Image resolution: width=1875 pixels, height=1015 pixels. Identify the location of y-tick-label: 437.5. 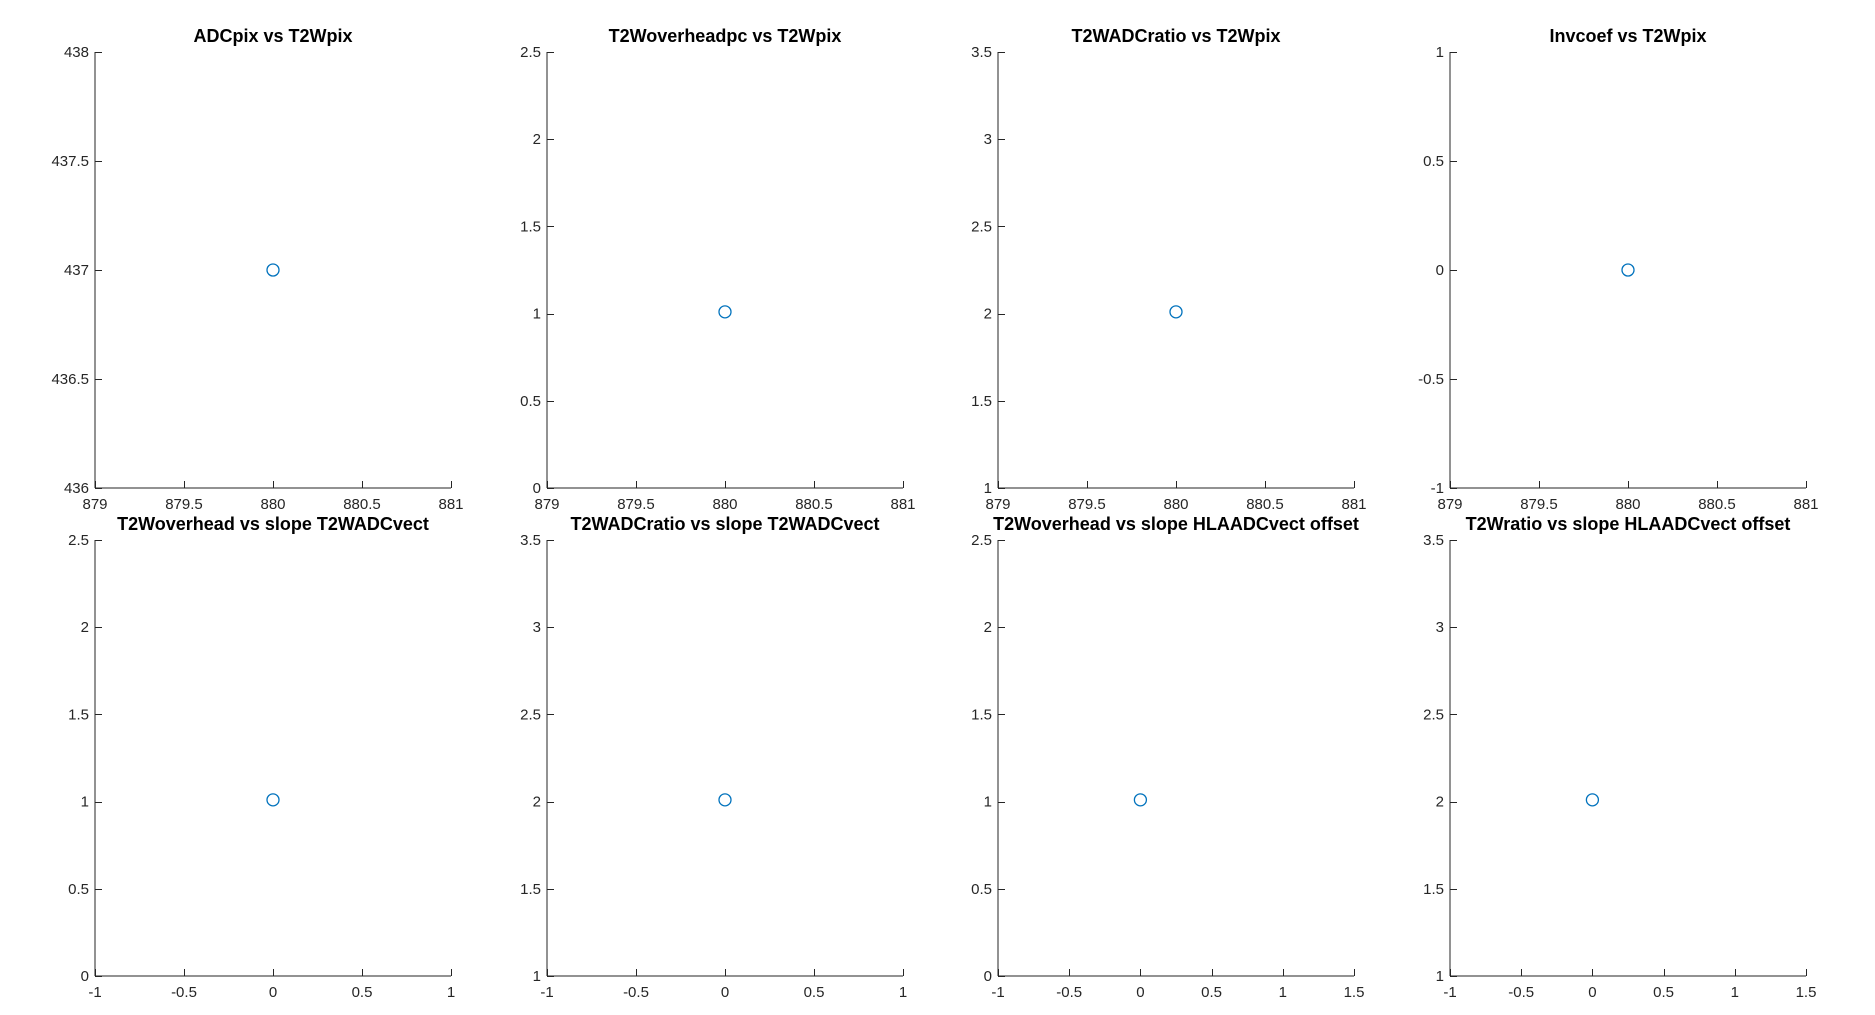
(70, 161).